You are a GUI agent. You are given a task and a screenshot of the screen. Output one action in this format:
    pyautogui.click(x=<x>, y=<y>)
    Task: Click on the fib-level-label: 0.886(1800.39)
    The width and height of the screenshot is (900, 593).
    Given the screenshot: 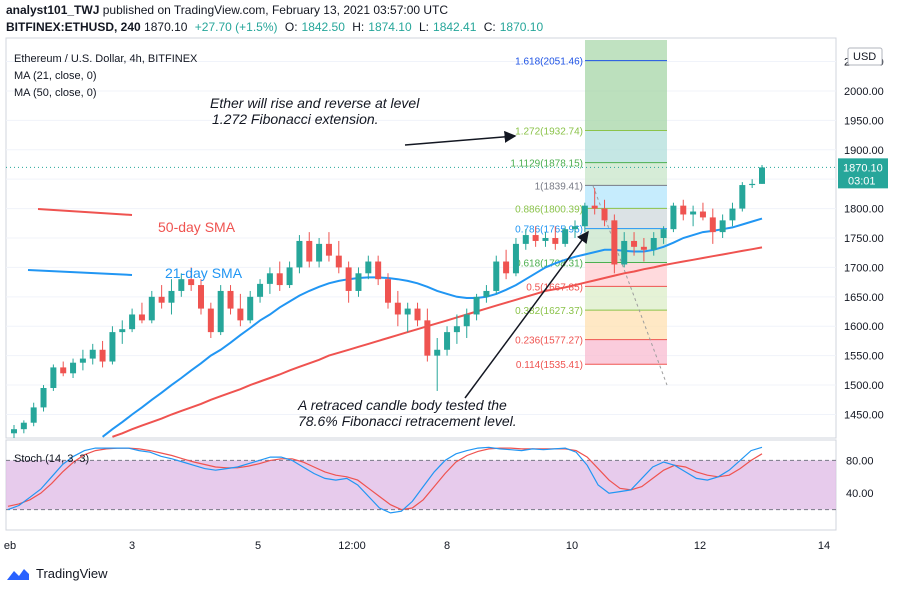 What is the action you would take?
    pyautogui.click(x=549, y=209)
    